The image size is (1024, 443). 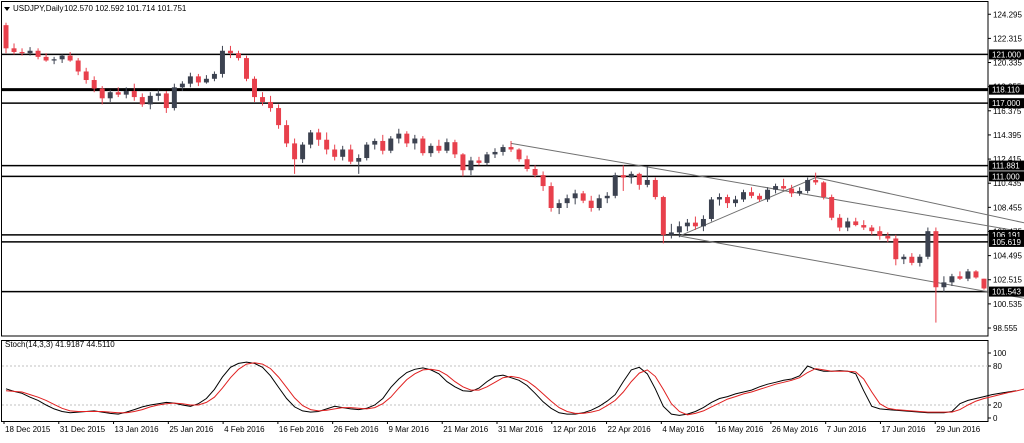 What do you see at coordinates (1007, 111) in the screenshot?
I see `price-axis-tick-label: 116.375` at bounding box center [1007, 111].